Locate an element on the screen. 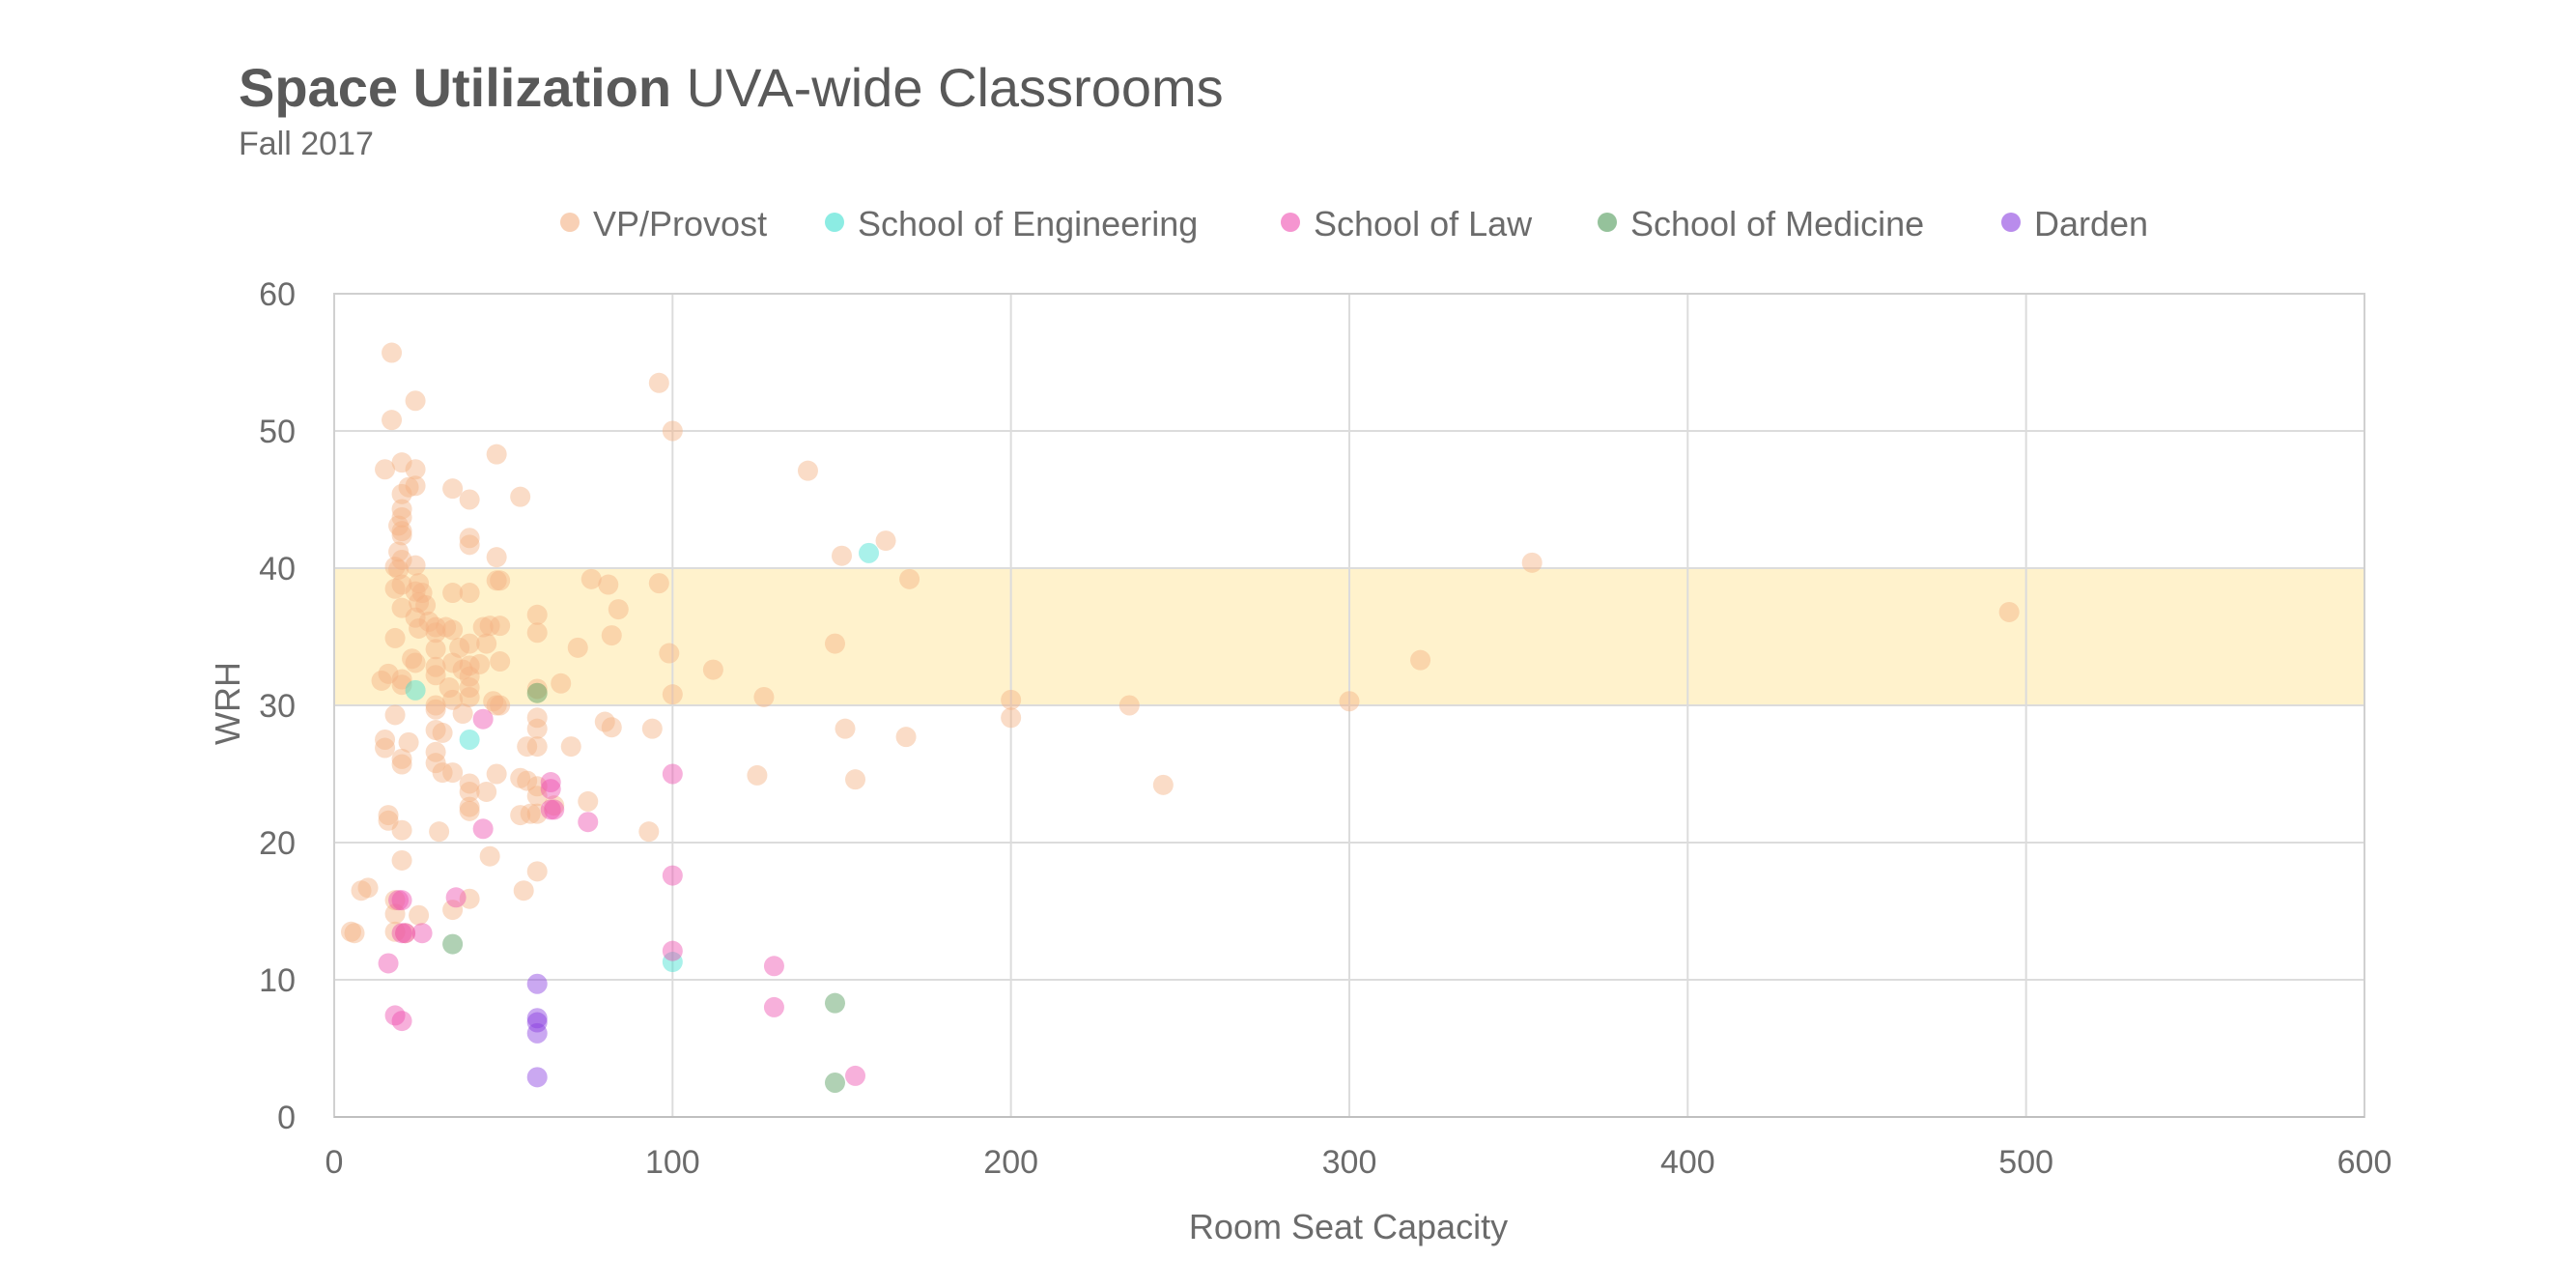 This screenshot has width=2576, height=1288. legend-item: School of Medicine is located at coordinates (1761, 224).